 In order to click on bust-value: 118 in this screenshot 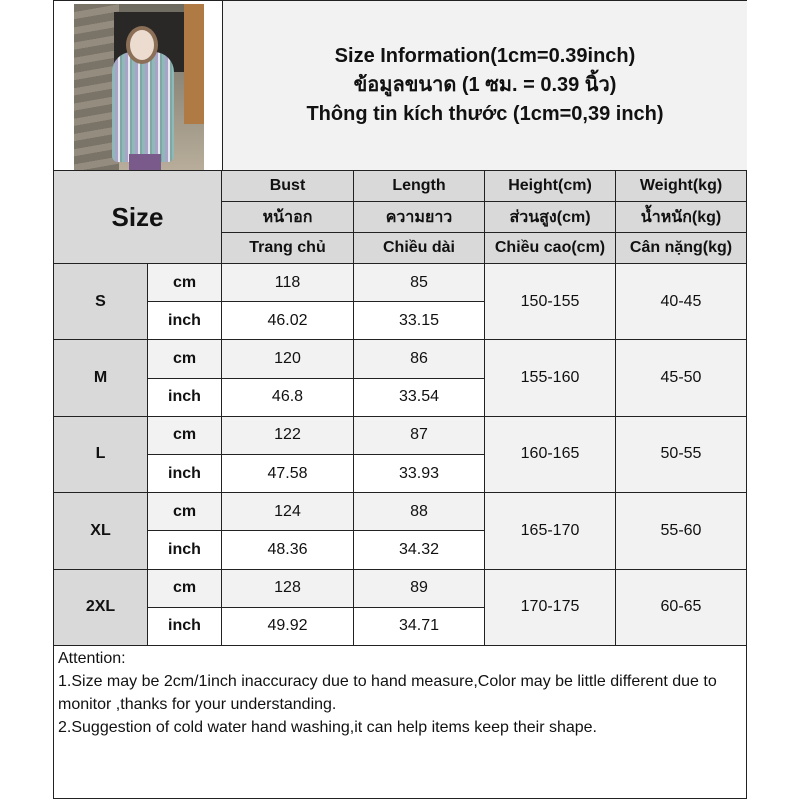, I will do `click(287, 283)`.